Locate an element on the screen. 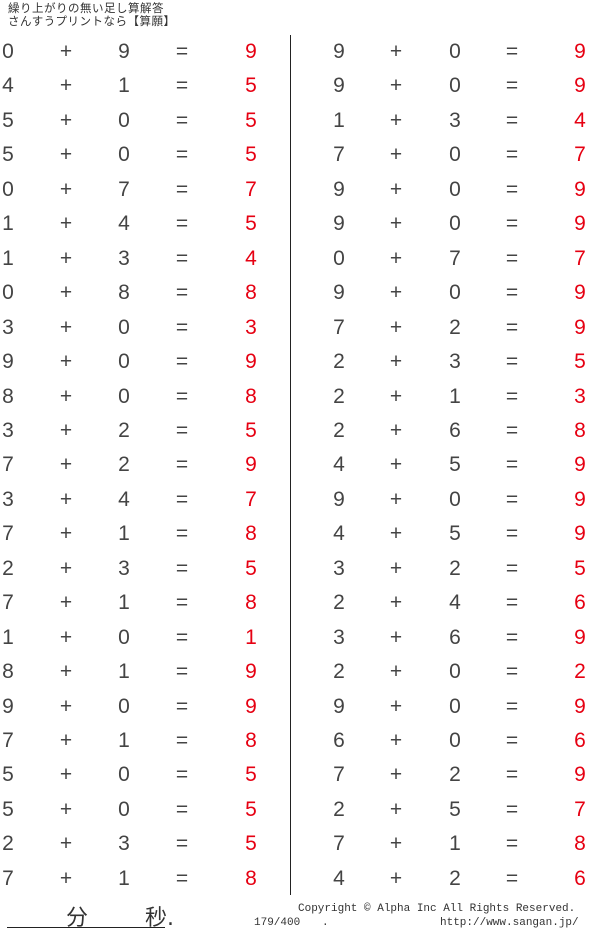 This screenshot has height=933, width=600. left-problem-25-equals-sign: = is located at coordinates (182, 878).